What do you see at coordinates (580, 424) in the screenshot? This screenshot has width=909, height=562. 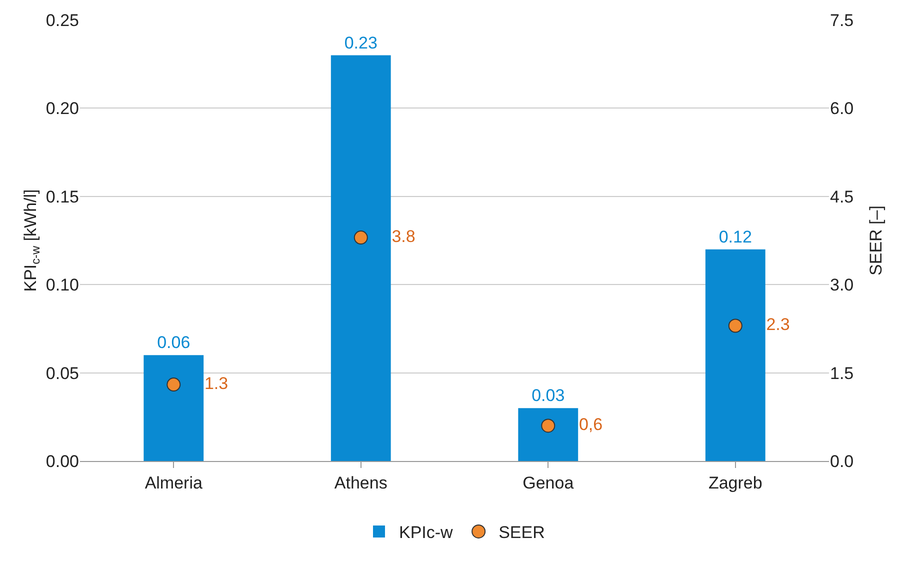 I see `data-label: 0,6` at bounding box center [580, 424].